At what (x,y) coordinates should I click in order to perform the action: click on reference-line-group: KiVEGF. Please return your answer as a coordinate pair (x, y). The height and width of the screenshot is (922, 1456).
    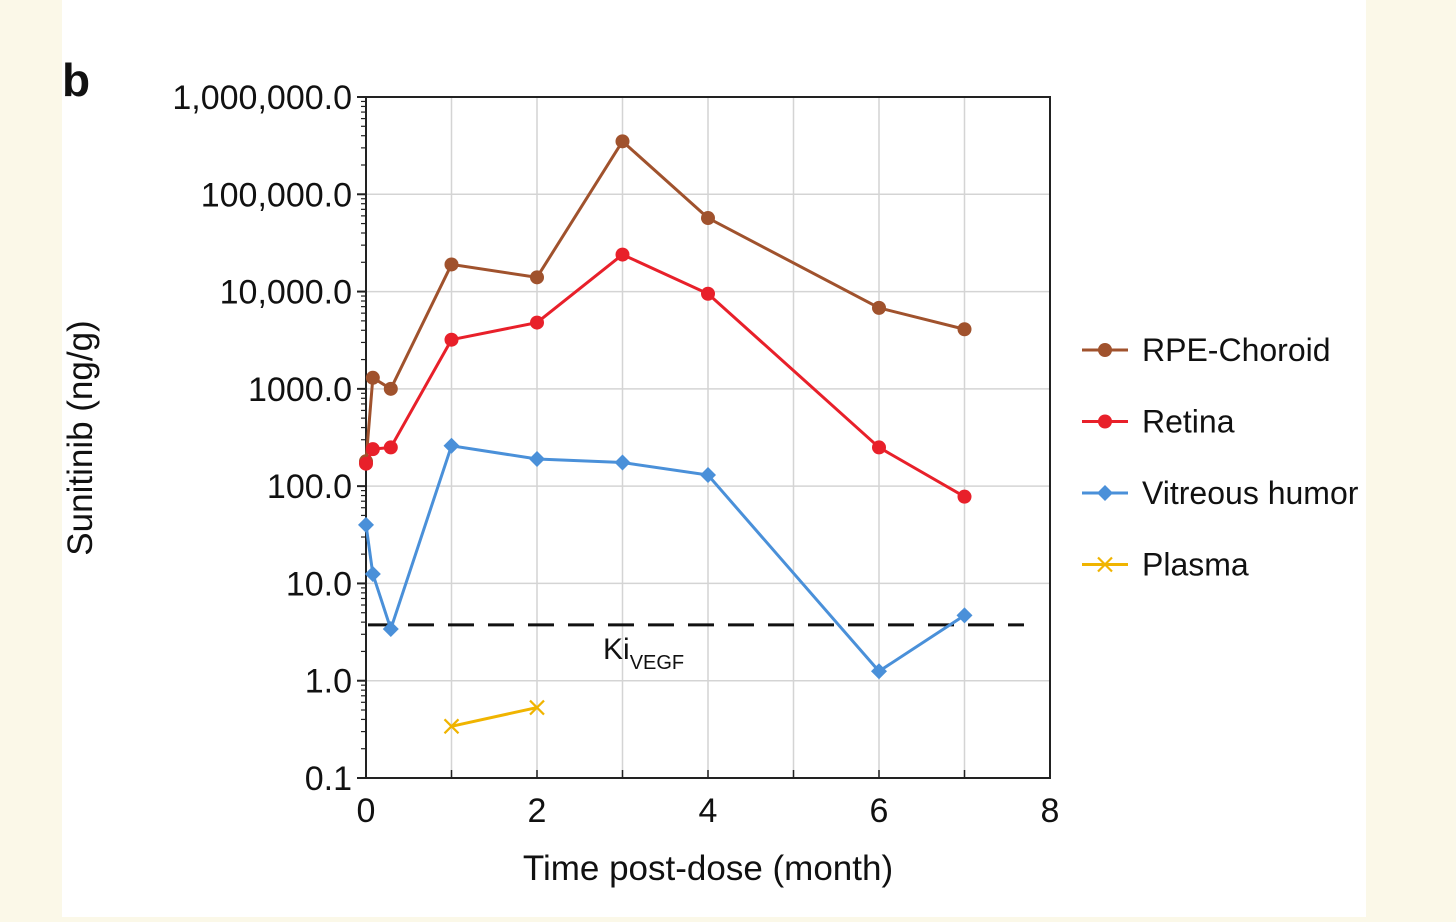
    Looking at the image, I should click on (696, 648).